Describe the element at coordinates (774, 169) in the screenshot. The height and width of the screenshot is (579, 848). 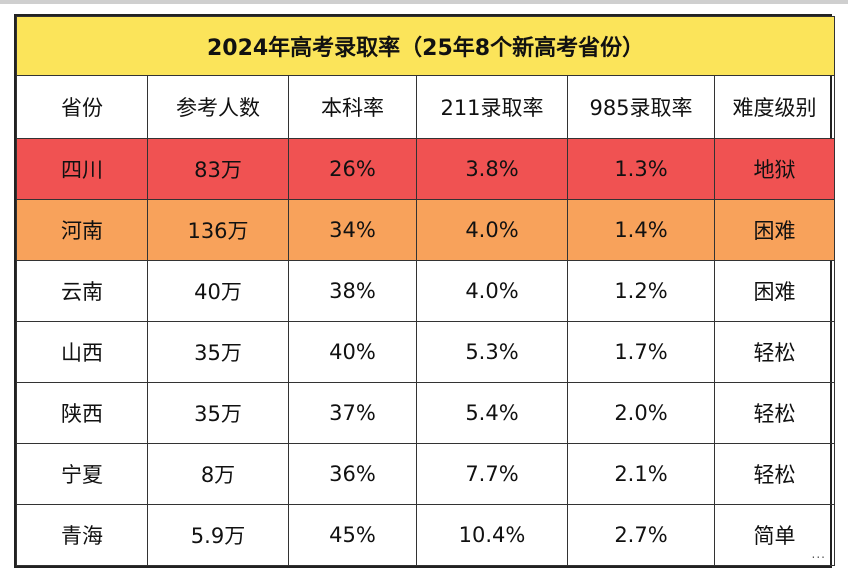
I see `cell-difficulty: 地狱` at that location.